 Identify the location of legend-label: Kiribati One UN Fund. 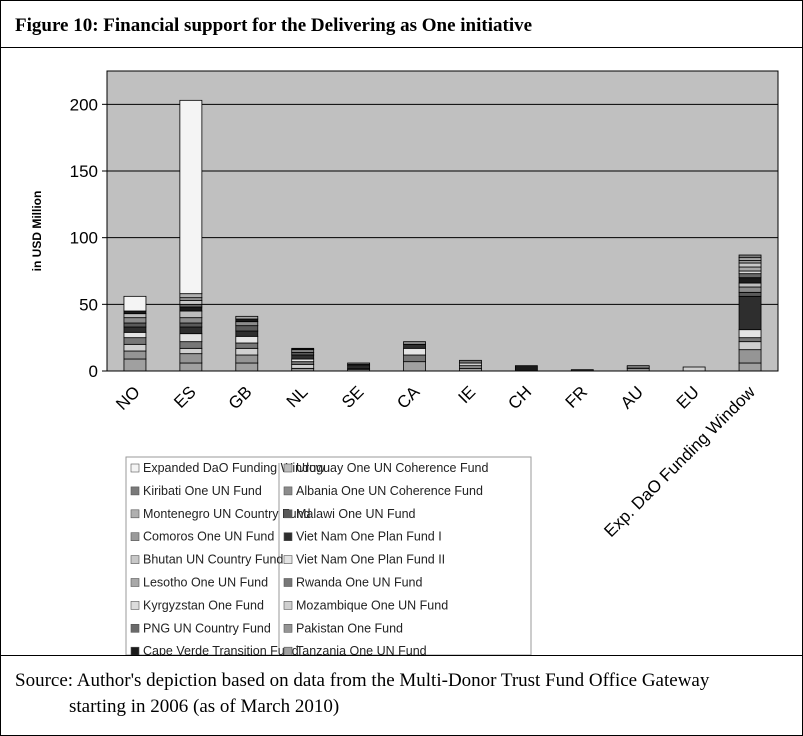
(202, 491).